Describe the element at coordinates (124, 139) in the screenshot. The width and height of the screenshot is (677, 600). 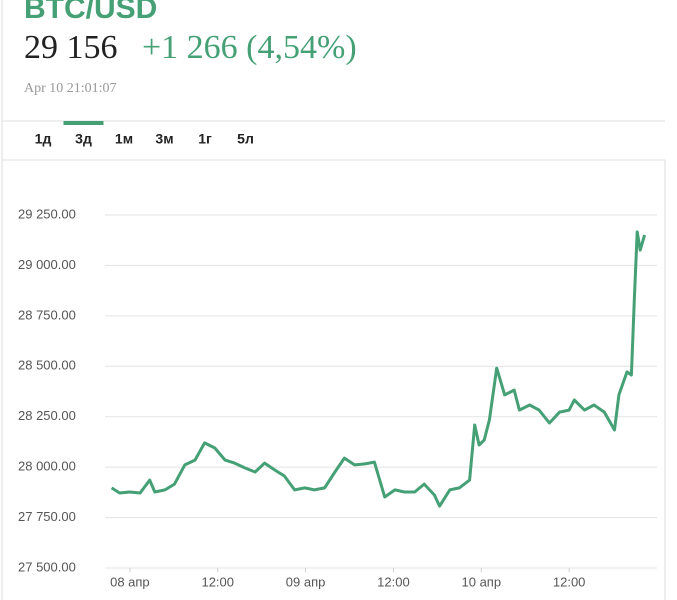
I see `tab: 1м` at that location.